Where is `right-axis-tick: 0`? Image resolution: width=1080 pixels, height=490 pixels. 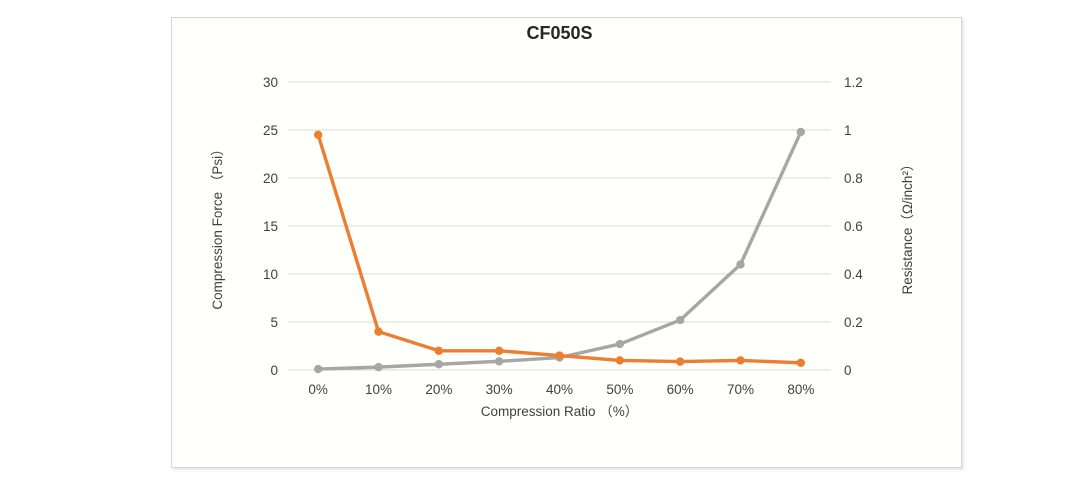
right-axis-tick: 0 is located at coordinates (848, 370).